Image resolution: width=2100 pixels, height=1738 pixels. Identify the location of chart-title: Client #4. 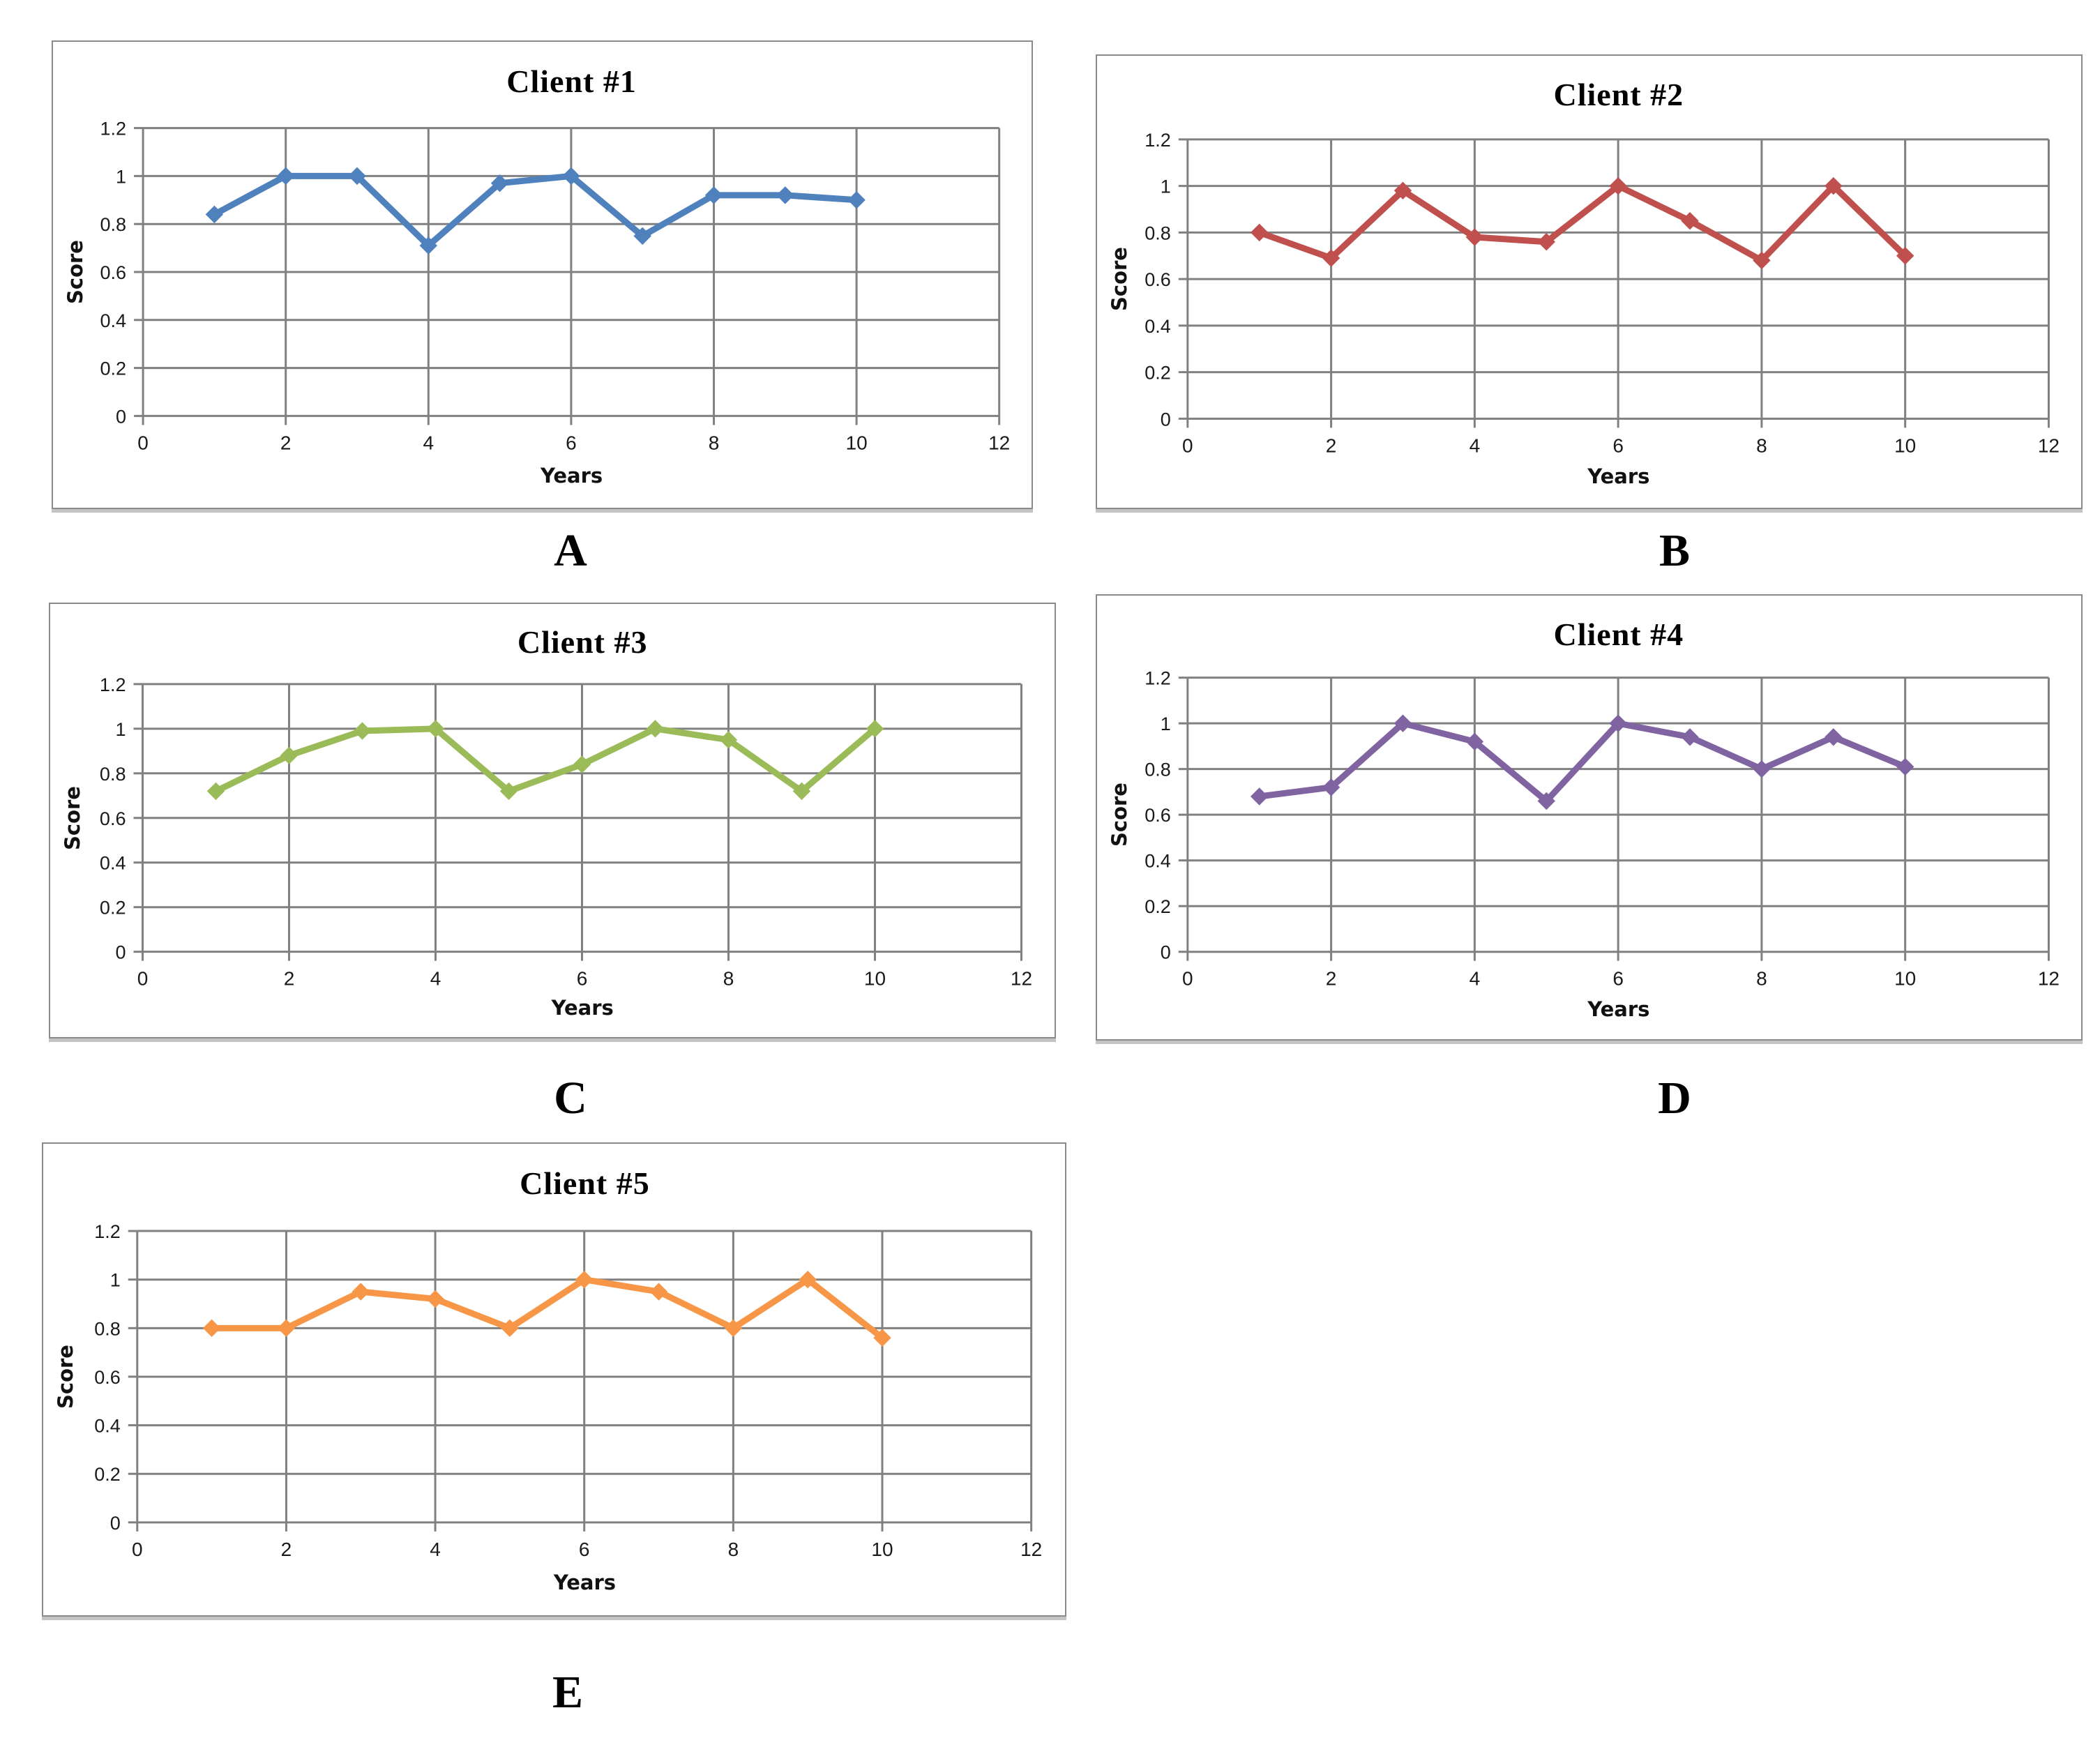
(1618, 634).